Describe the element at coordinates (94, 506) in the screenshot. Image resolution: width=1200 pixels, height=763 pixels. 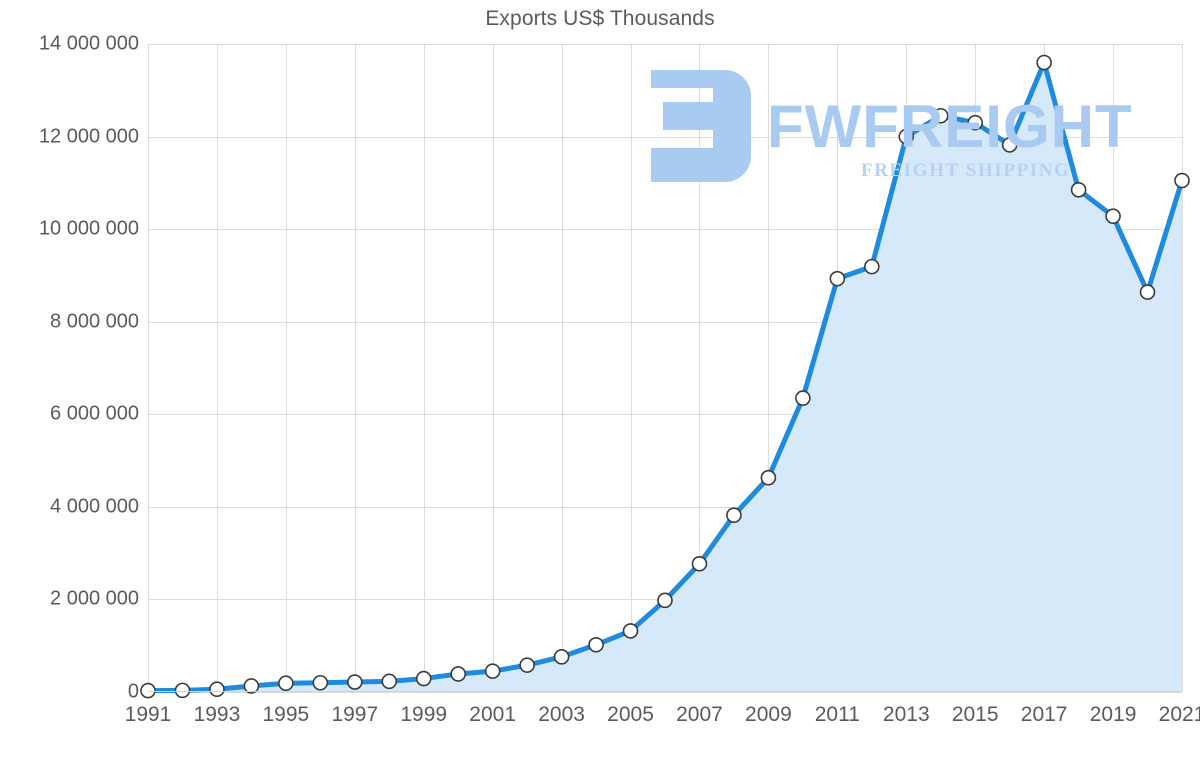
I see `y-axis-tick-label: 4 000 000` at that location.